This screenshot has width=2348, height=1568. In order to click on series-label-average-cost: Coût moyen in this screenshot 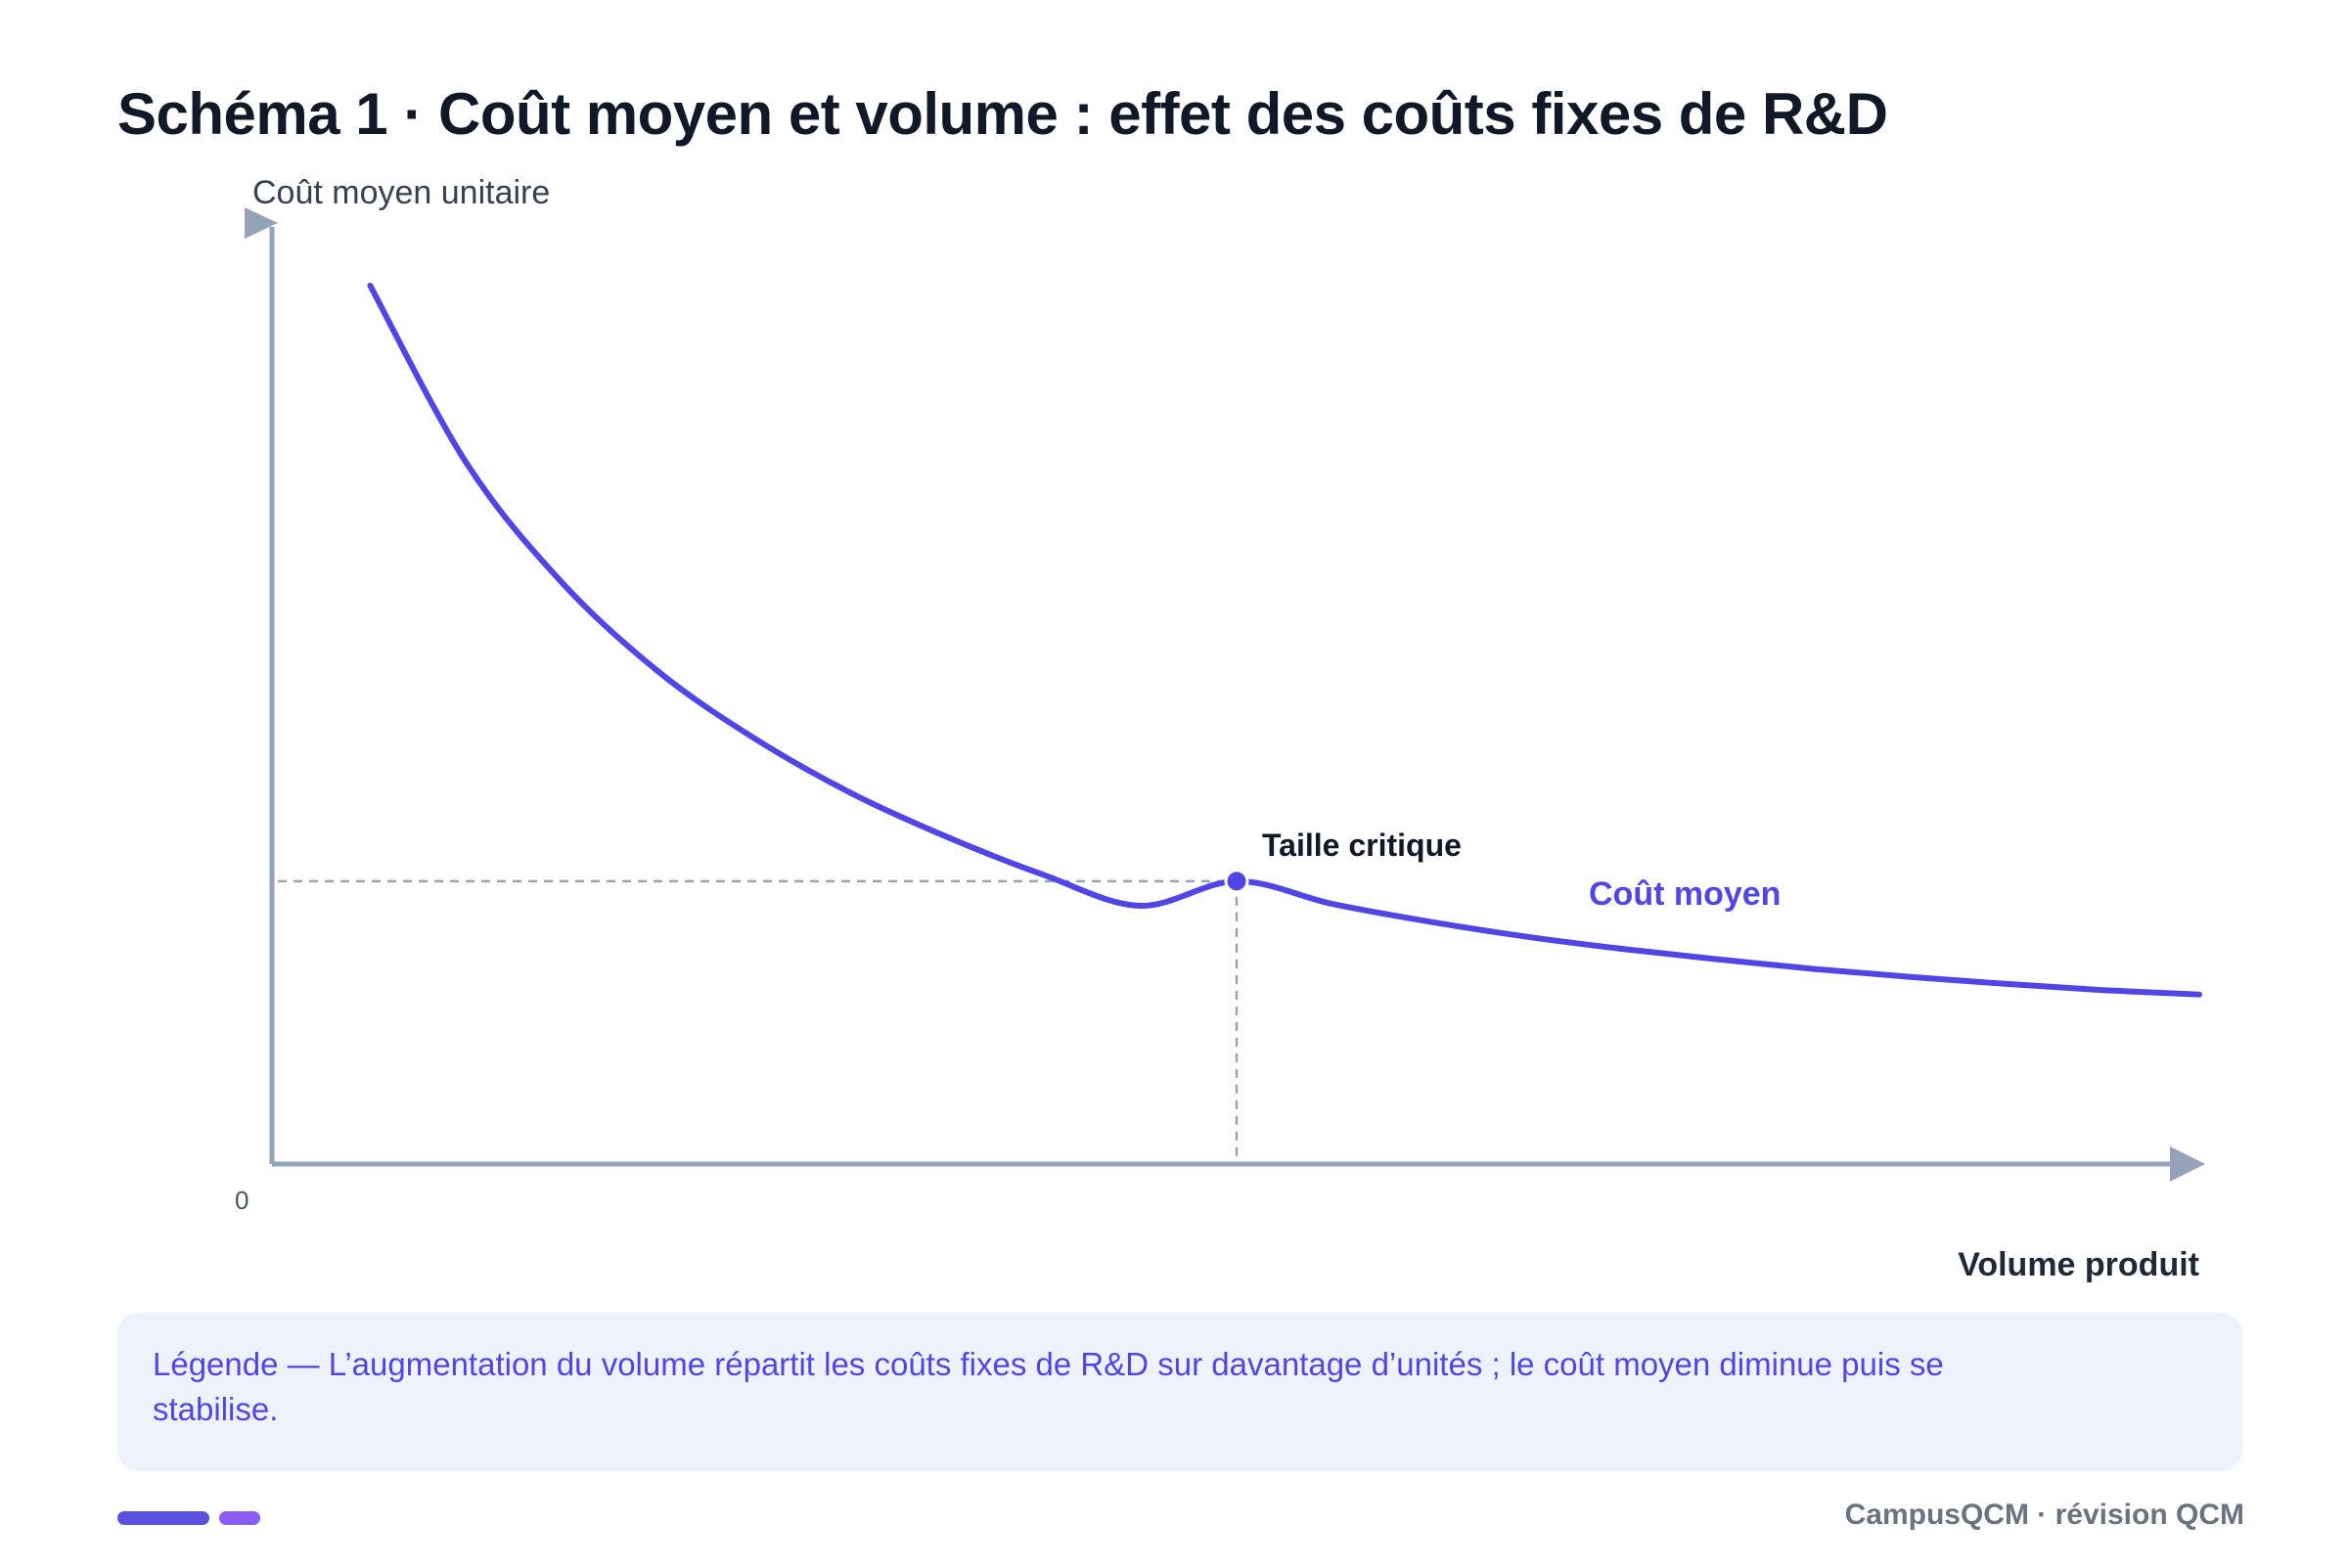, I will do `click(1685, 894)`.